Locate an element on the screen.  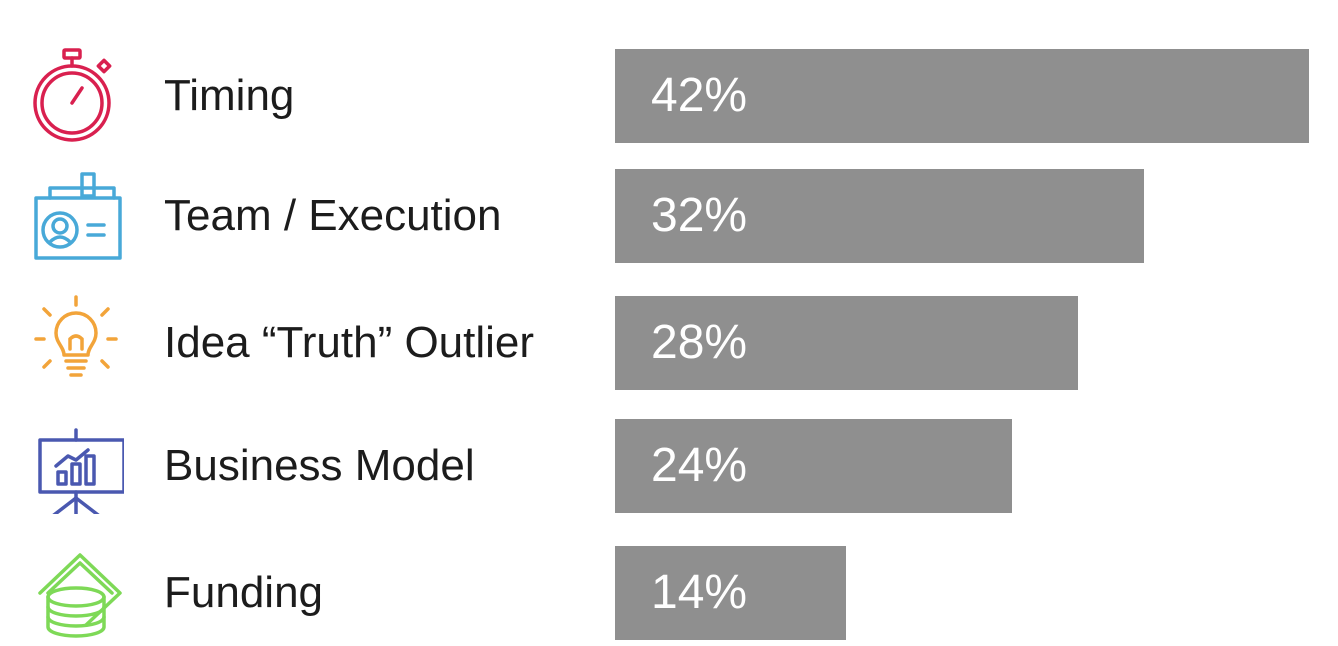
chart-row-timing: Timing is located at coordinates (669, 96).